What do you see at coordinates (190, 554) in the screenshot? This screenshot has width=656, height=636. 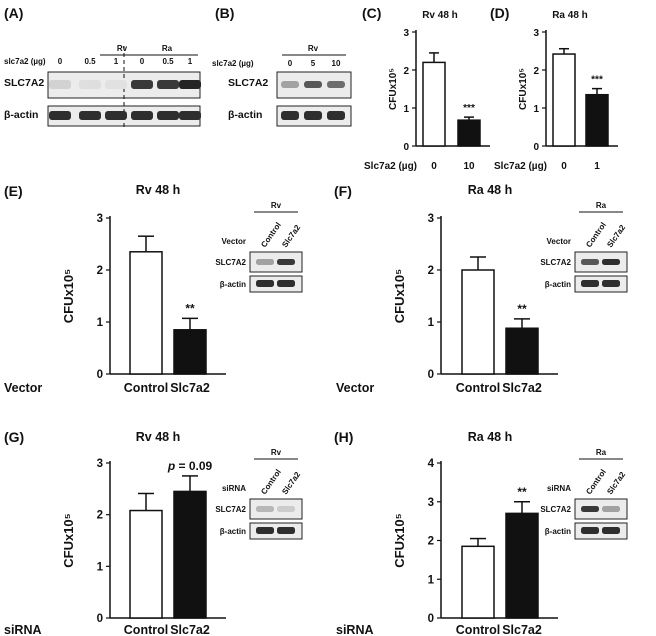 I see `g-bar-slc7a2` at bounding box center [190, 554].